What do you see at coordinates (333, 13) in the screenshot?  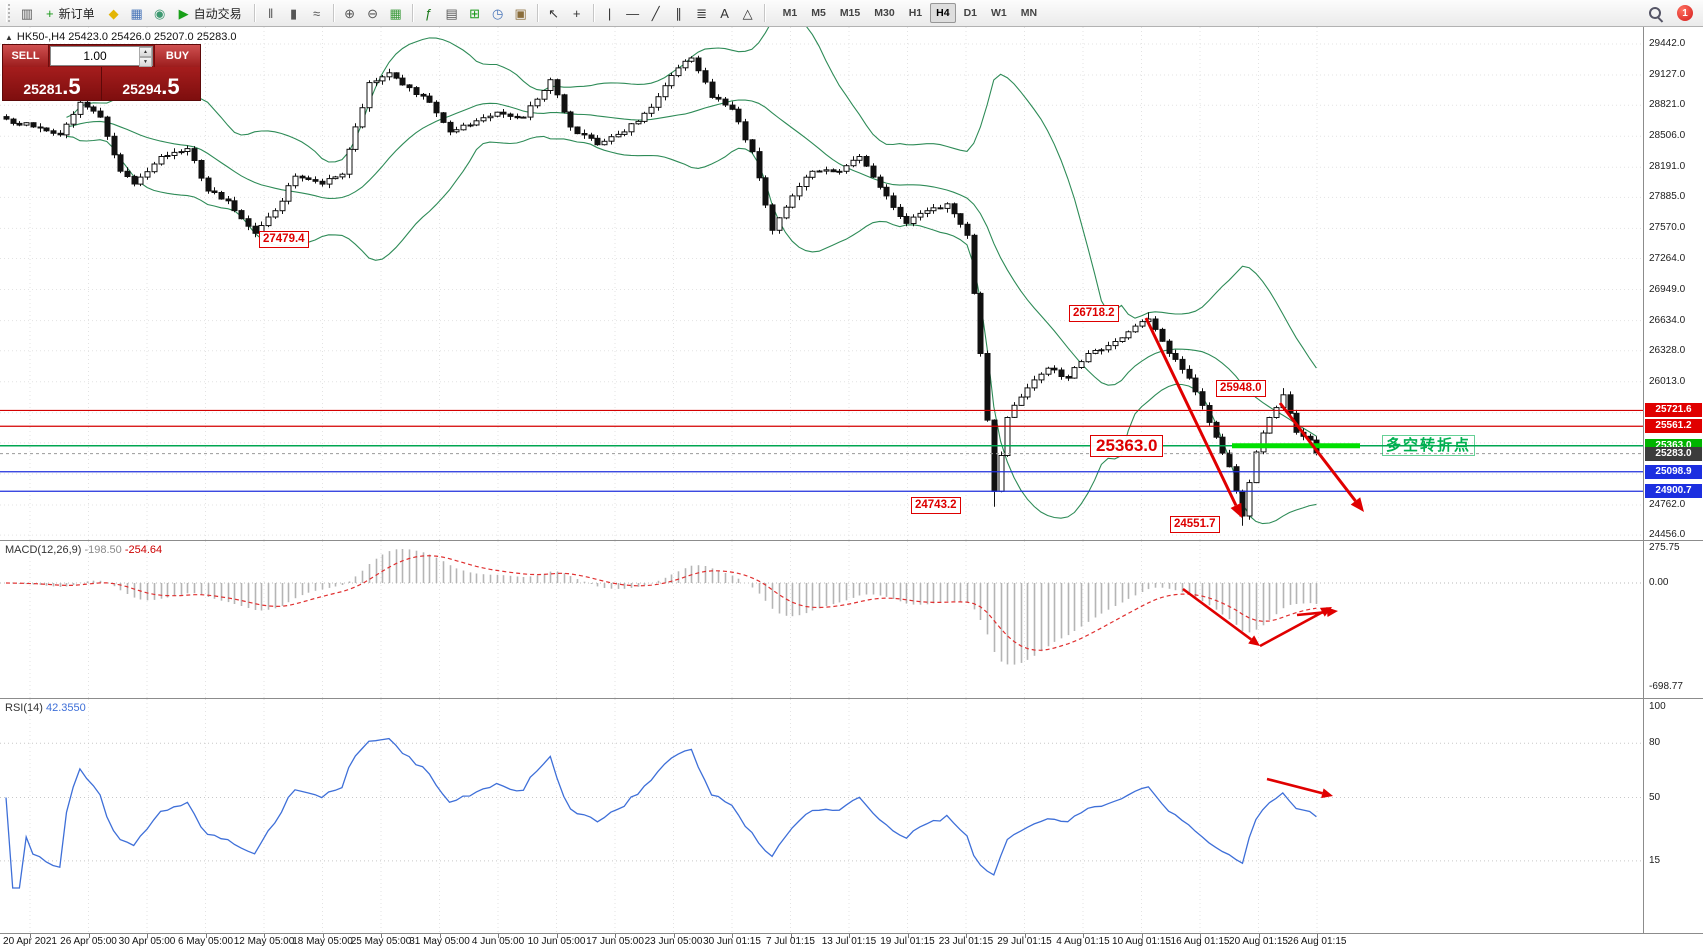 I see `toolbar-separator` at bounding box center [333, 13].